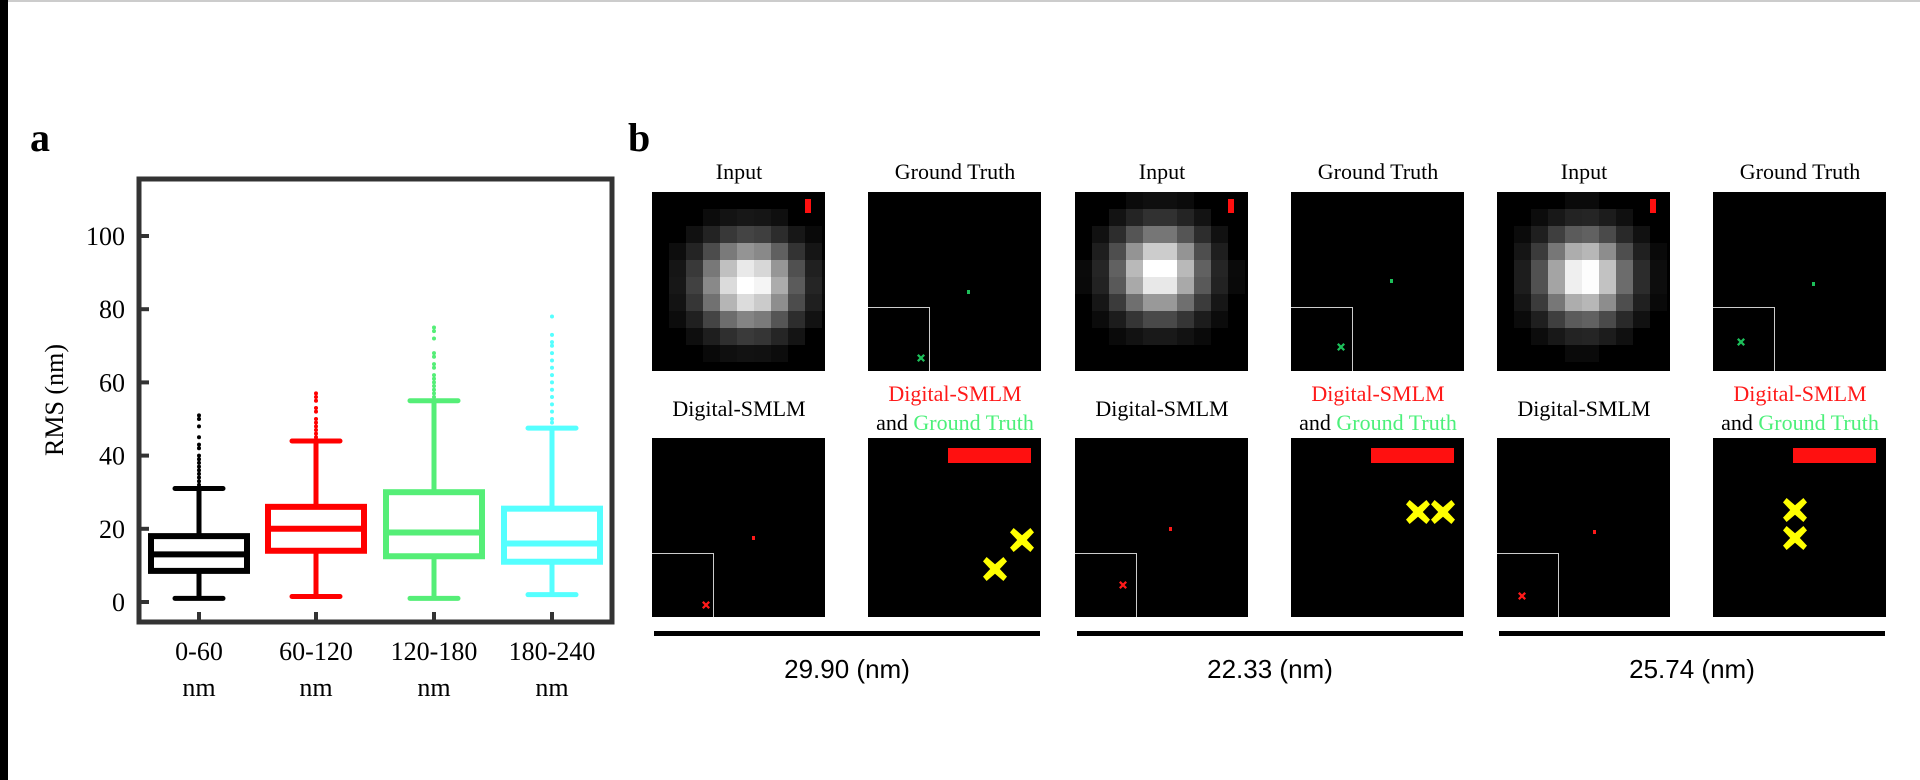 This screenshot has height=780, width=1920. I want to click on y-tick-label: 20, so click(112, 529).